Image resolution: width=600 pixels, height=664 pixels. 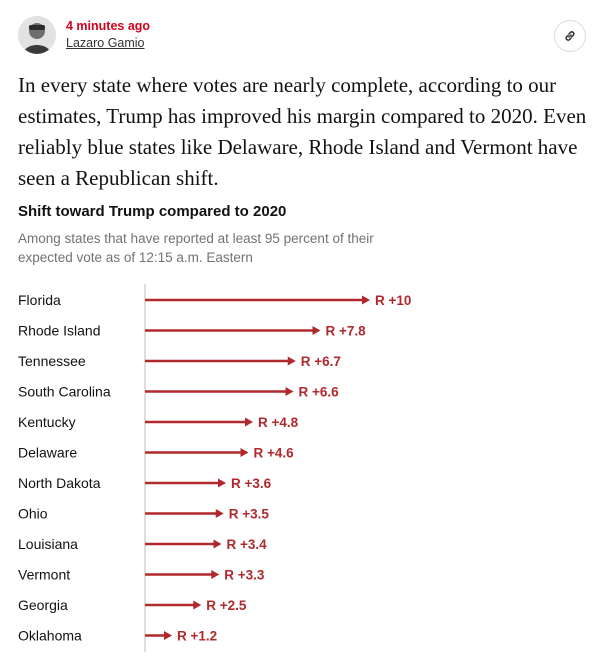 I want to click on state-label: Florida, so click(x=39, y=300).